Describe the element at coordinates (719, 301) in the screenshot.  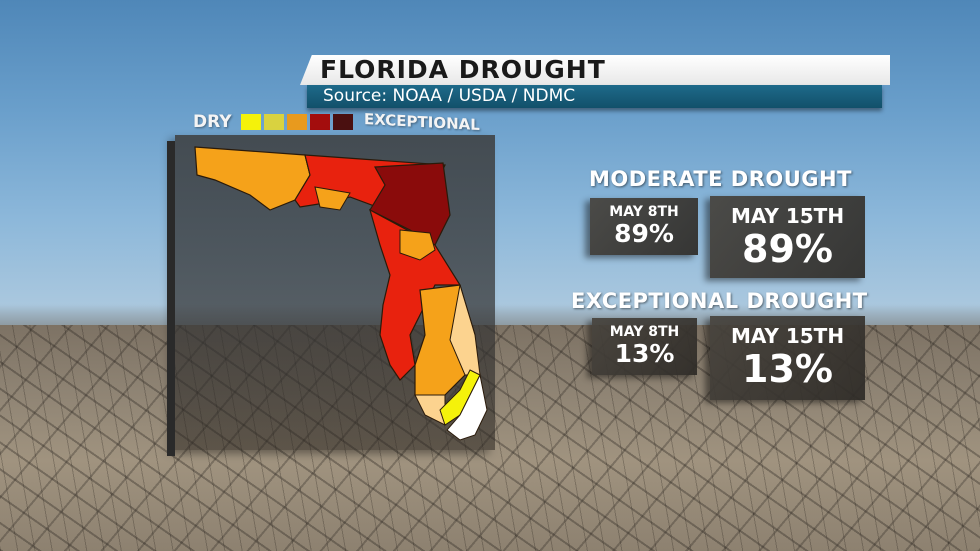
I see `exceptional-drought-heading: EXCEPTIONAL DROUGHT` at that location.